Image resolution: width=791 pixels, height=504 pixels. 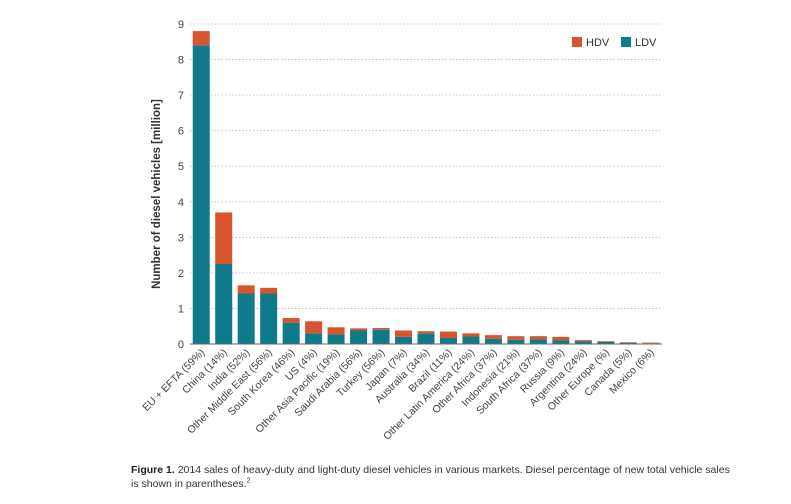 I want to click on y-tick-label: 4, so click(x=181, y=203).